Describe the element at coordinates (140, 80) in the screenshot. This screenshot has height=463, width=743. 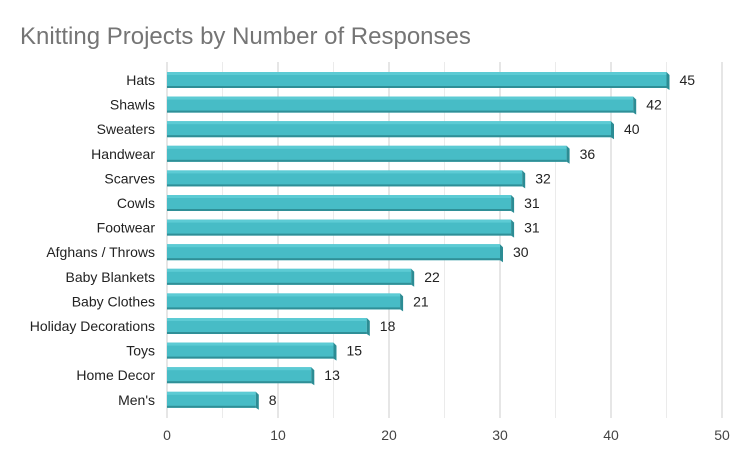
I see `category-label: Hats` at that location.